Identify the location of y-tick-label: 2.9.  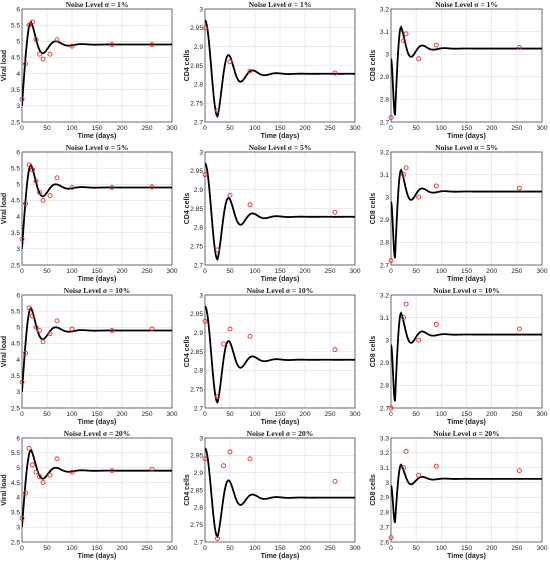
(384, 77).